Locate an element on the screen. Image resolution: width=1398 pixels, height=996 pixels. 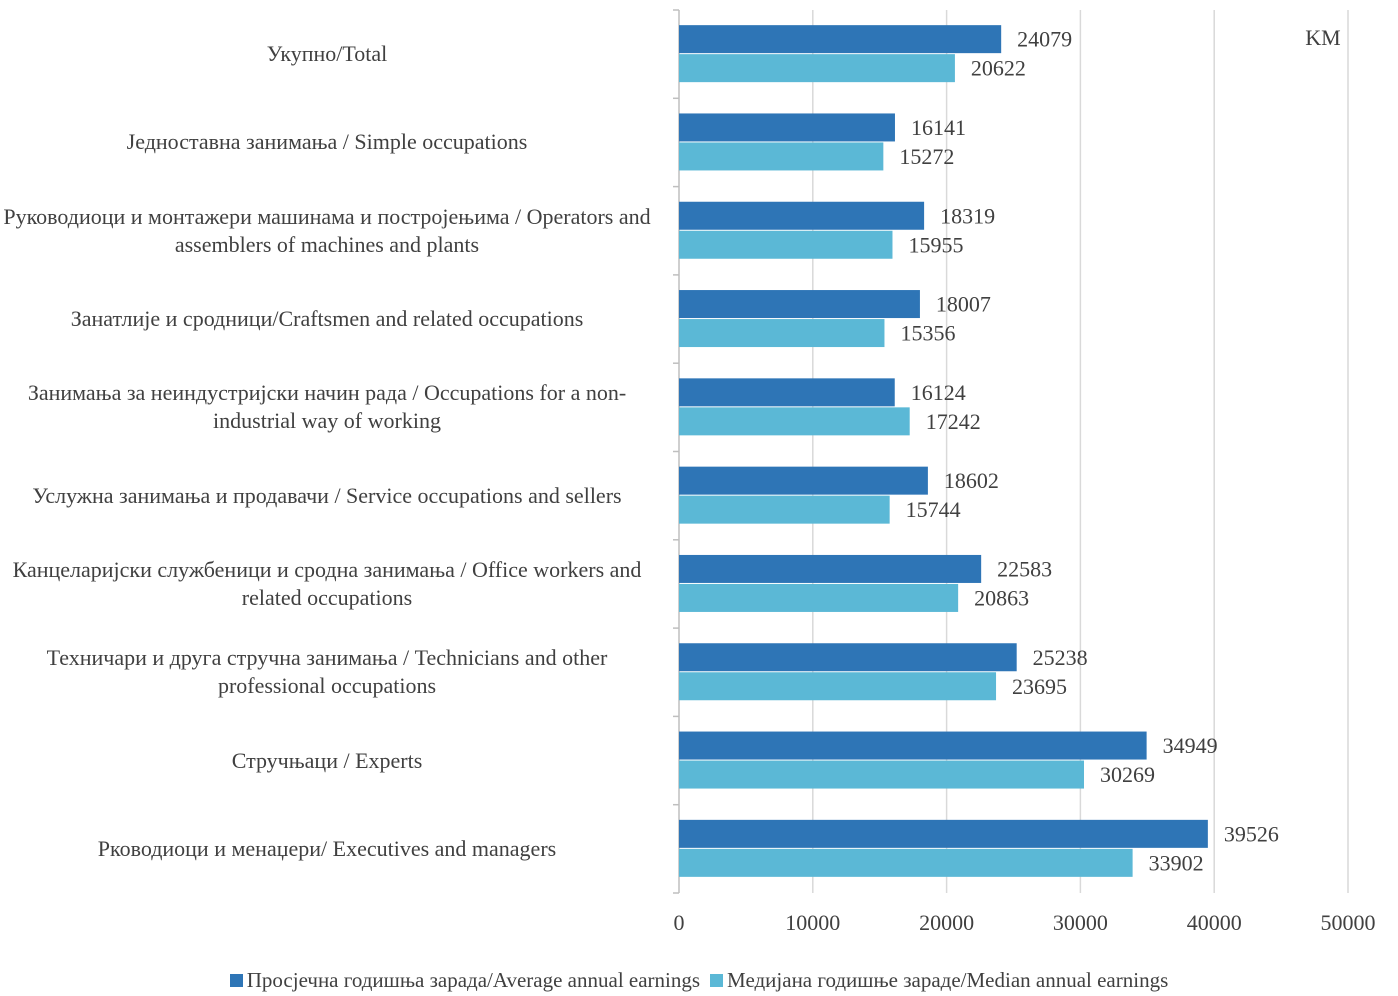
value-label: 30269 is located at coordinates (1127, 774).